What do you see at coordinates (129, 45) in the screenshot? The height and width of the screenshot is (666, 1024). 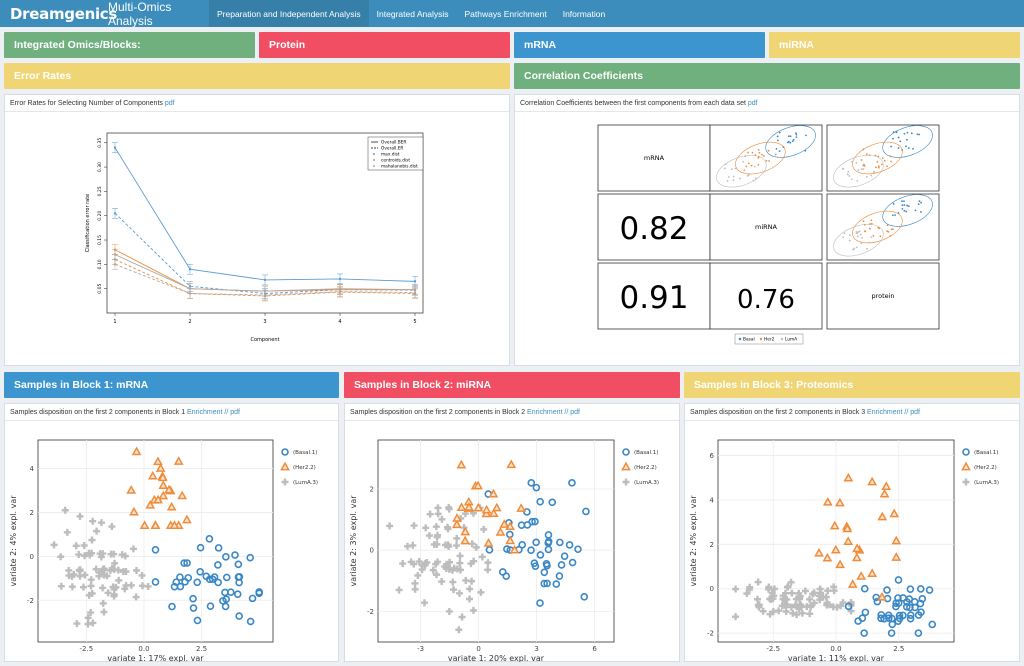 I see `integrated-blocks-header: Integrated Omics/Blocks:` at bounding box center [129, 45].